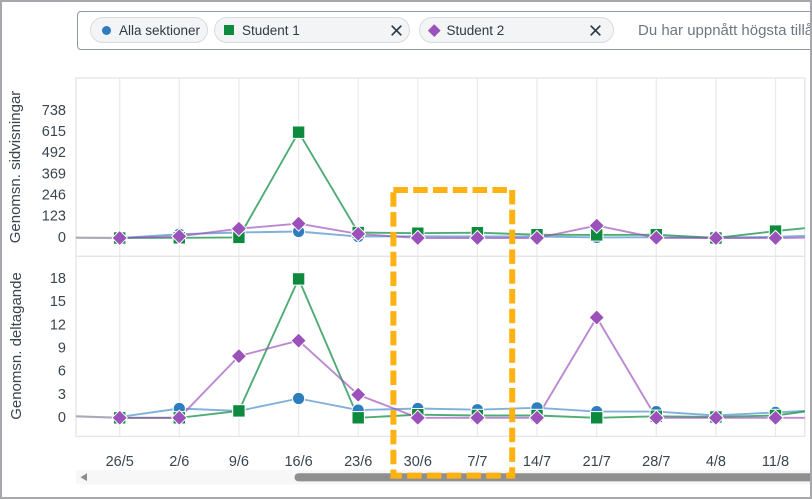 This screenshot has width=812, height=500. I want to click on svg-text: 30/6, so click(418, 462).